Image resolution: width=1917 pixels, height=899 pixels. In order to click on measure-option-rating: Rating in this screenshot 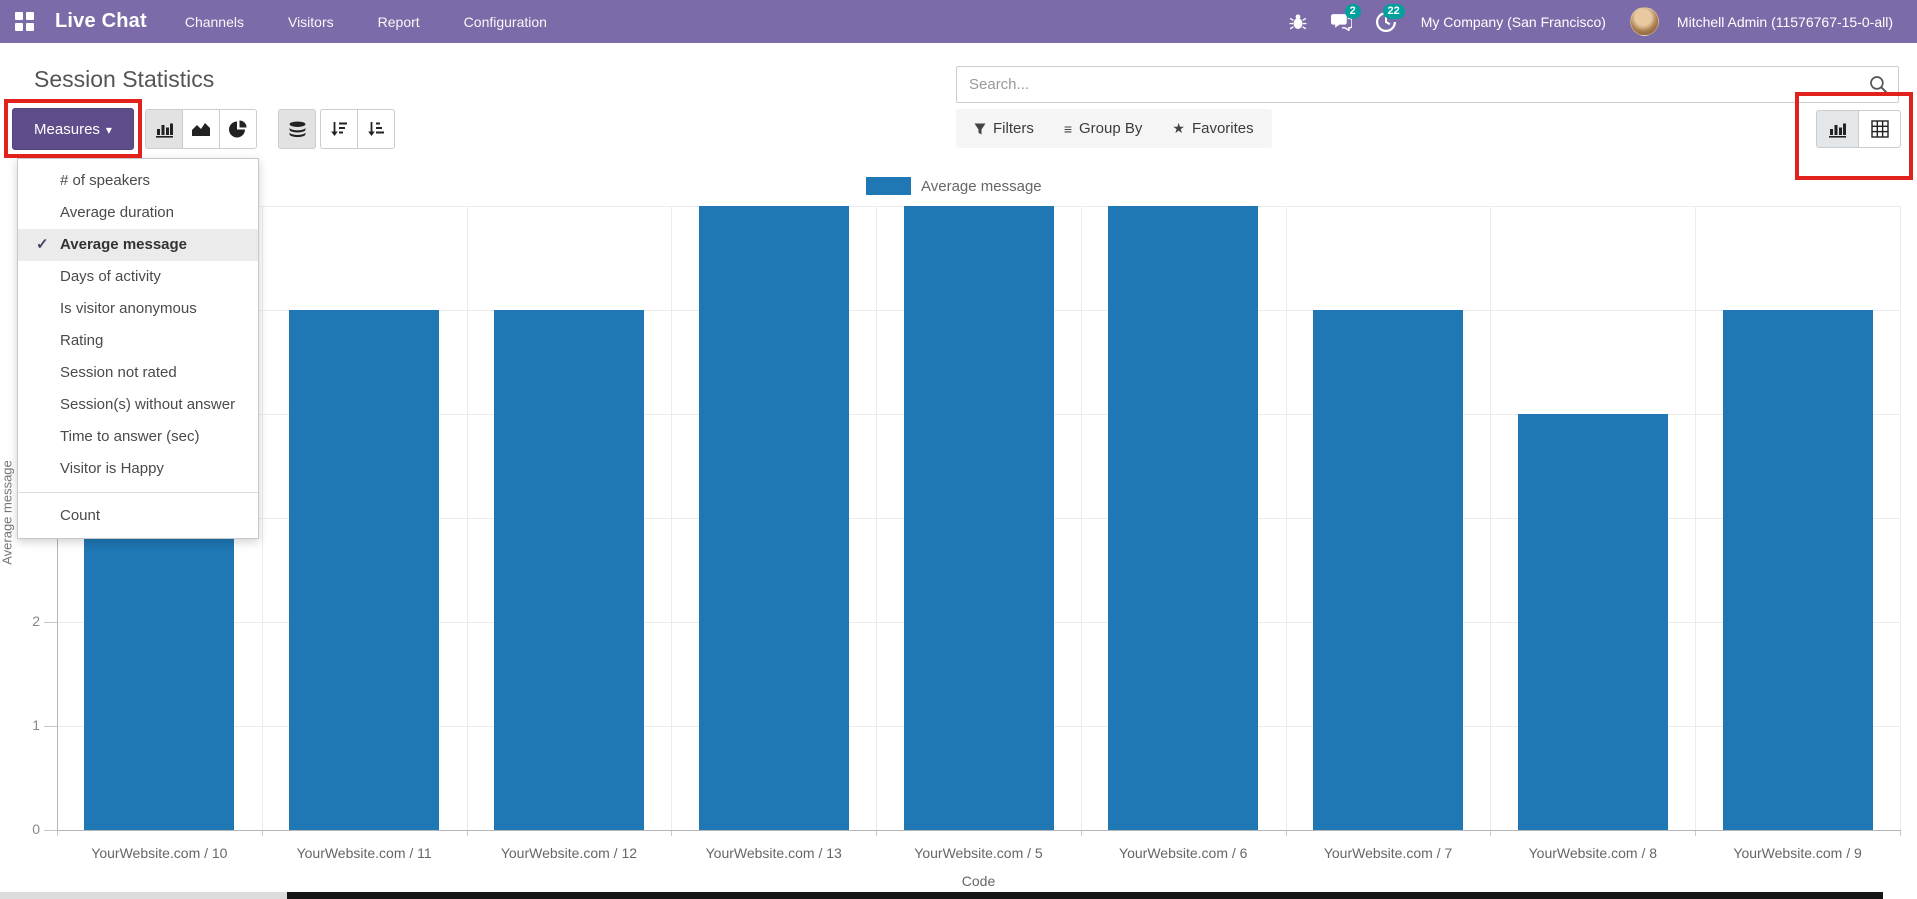, I will do `click(82, 340)`.